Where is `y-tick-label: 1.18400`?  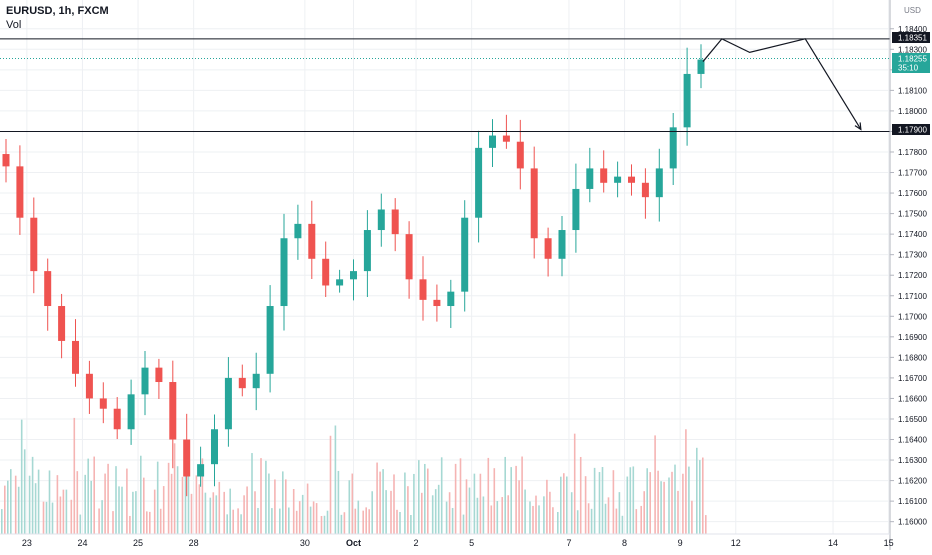 y-tick-label: 1.18400 is located at coordinates (912, 29).